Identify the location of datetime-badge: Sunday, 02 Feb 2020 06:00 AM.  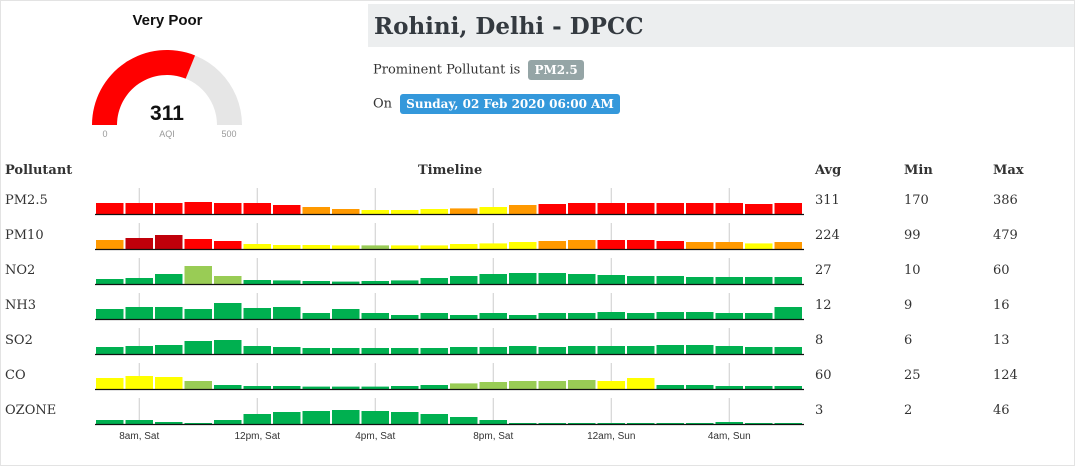
(510, 104).